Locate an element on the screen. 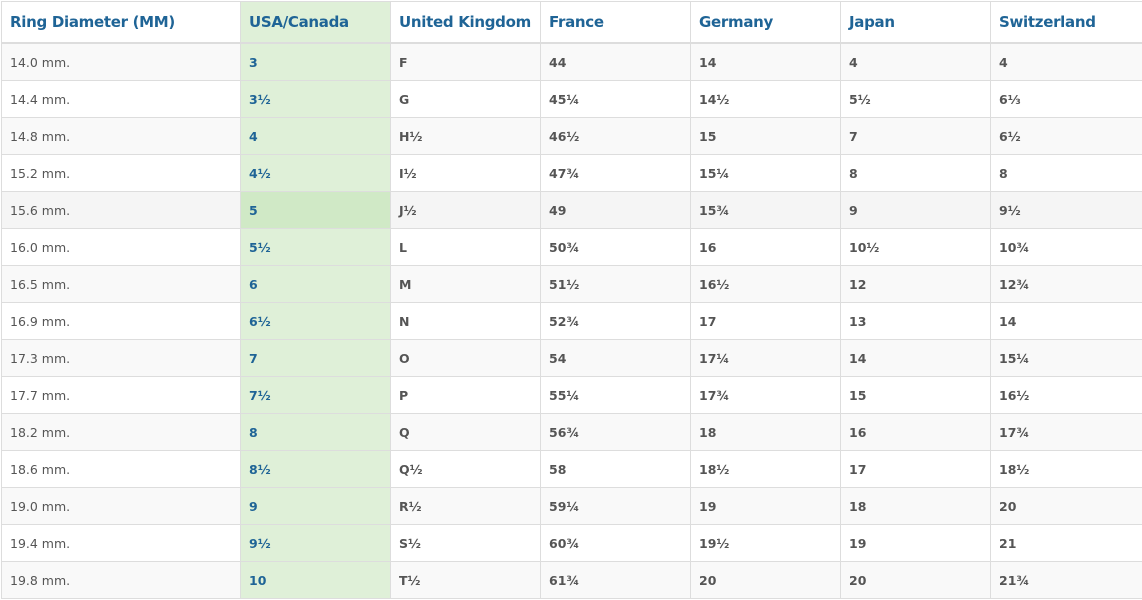  cell-switzerland: 20 is located at coordinates (1066, 506).